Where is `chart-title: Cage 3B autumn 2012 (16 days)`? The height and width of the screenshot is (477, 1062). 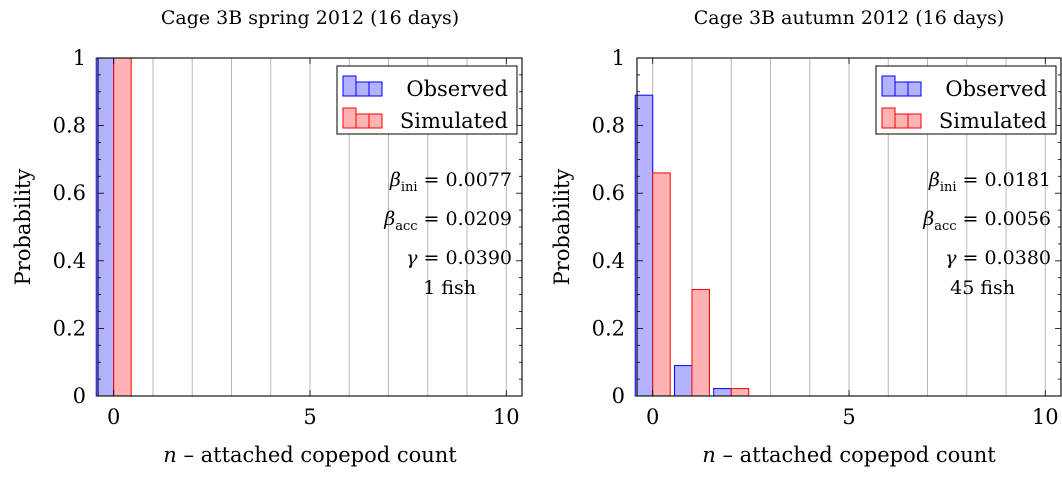
chart-title: Cage 3B autumn 2012 (16 days) is located at coordinates (849, 18).